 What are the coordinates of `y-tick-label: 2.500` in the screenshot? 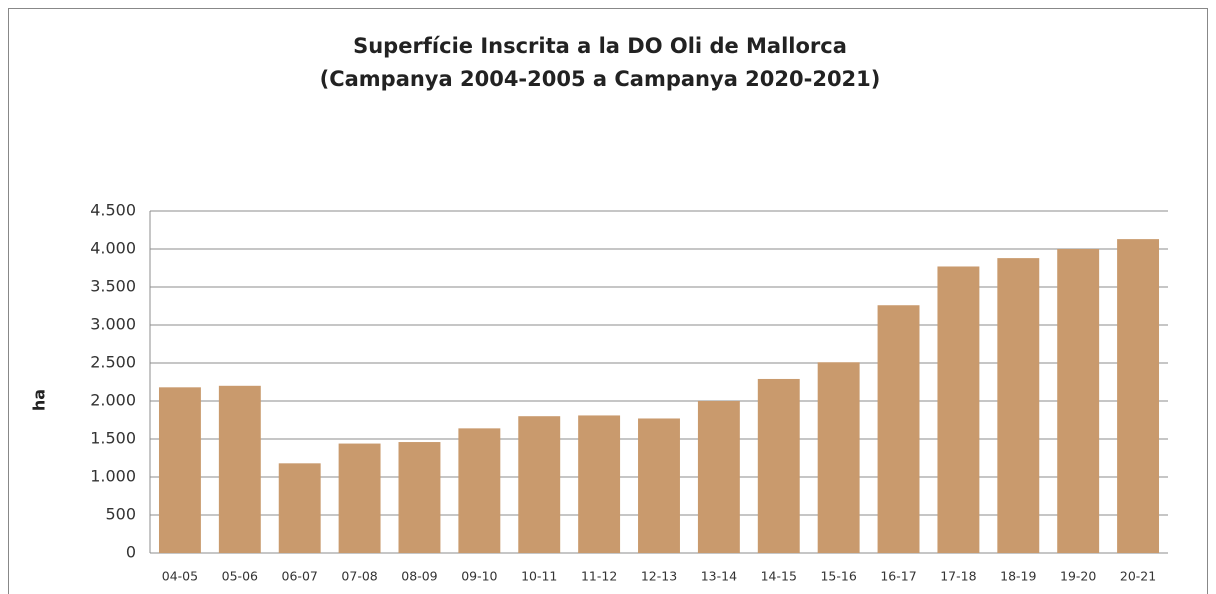 It's located at (113, 362).